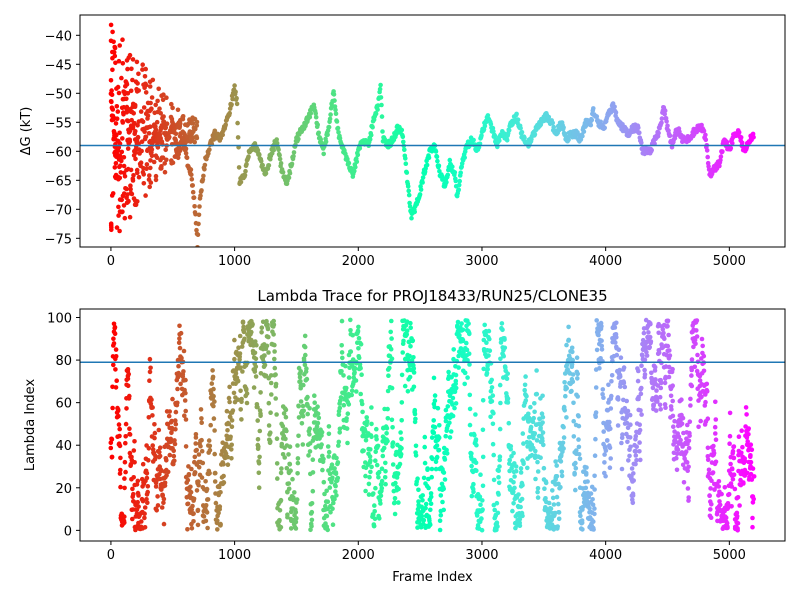 Image resolution: width=800 pixels, height=600 pixels. What do you see at coordinates (426, 258) in the screenshot?
I see `delta-g-x-ticks: 0 1000 2000 3000 4000 5000` at bounding box center [426, 258].